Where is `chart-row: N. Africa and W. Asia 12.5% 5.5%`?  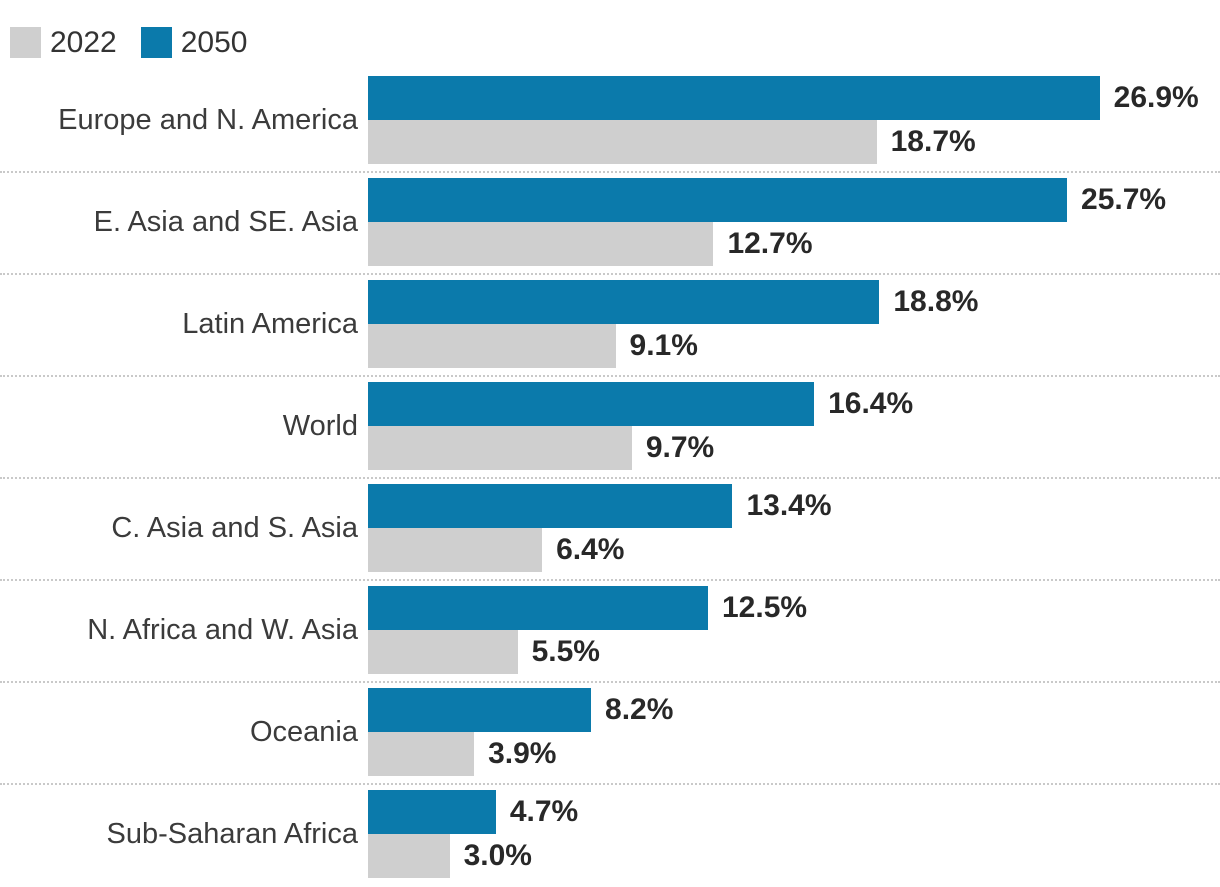
chart-row: N. Africa and W. Asia 12.5% 5.5% is located at coordinates (610, 632).